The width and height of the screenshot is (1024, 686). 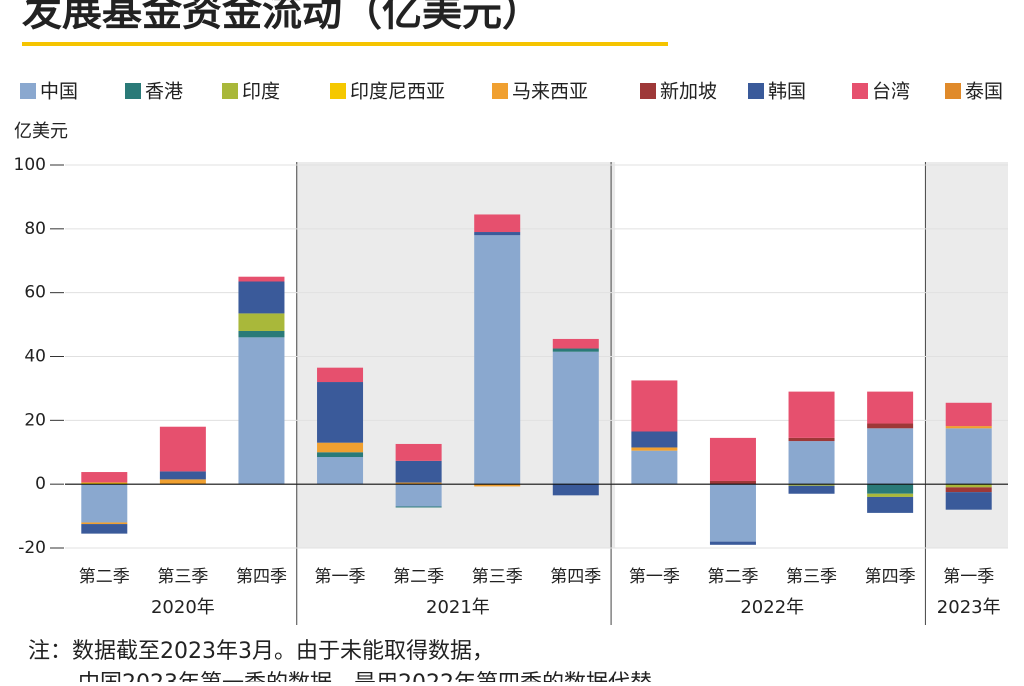 What do you see at coordinates (458, 607) in the screenshot?
I see `group-label: 2021年` at bounding box center [458, 607].